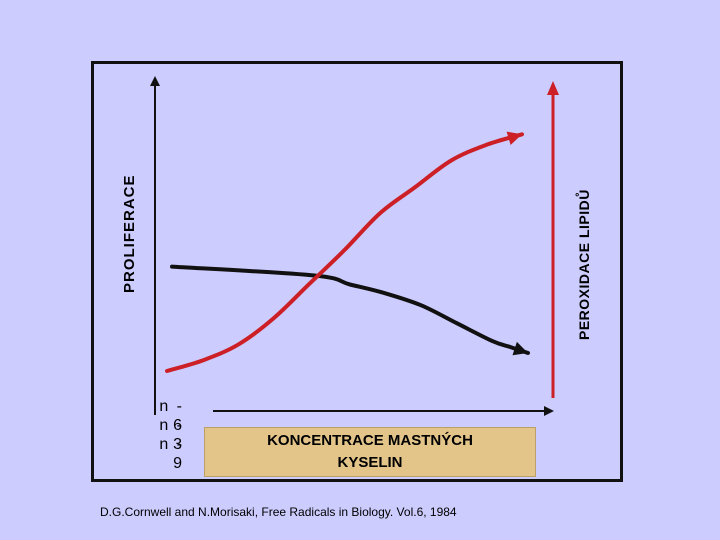  Describe the element at coordinates (171, 416) in the screenshot. I see `fatty-acid-class-n6: n - 6` at that location.